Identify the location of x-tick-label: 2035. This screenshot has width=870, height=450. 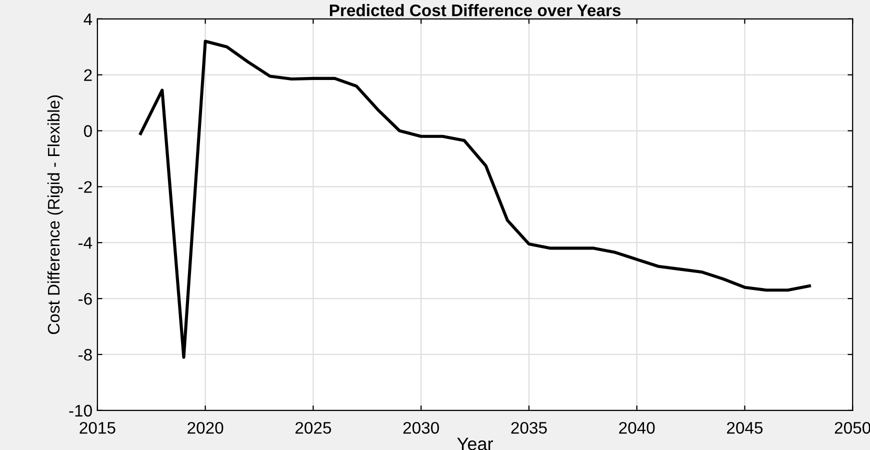
(529, 428).